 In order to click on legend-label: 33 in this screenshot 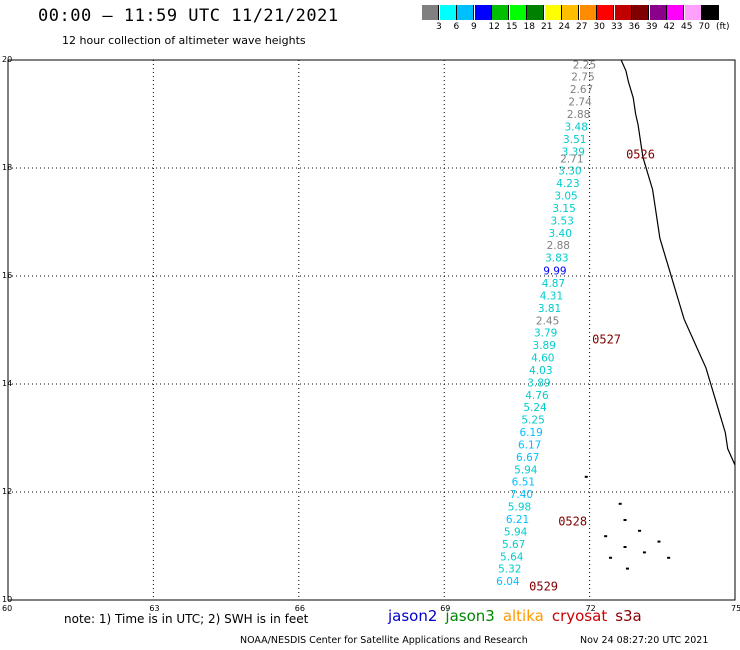, I will do `click(617, 27)`.